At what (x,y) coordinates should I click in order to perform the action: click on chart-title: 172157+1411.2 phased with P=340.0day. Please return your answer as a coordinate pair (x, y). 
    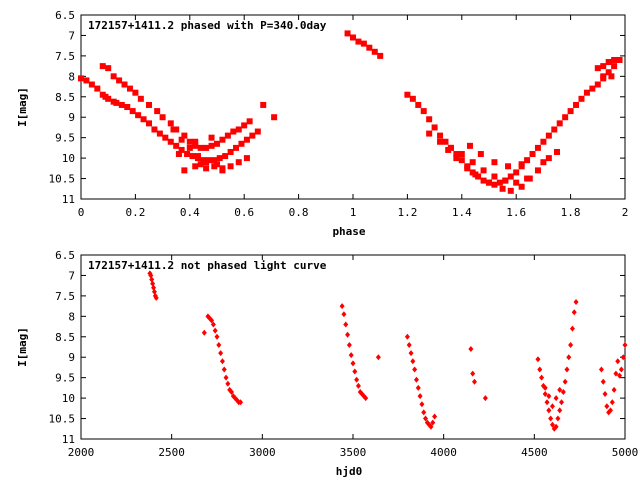
    Looking at the image, I should click on (207, 25).